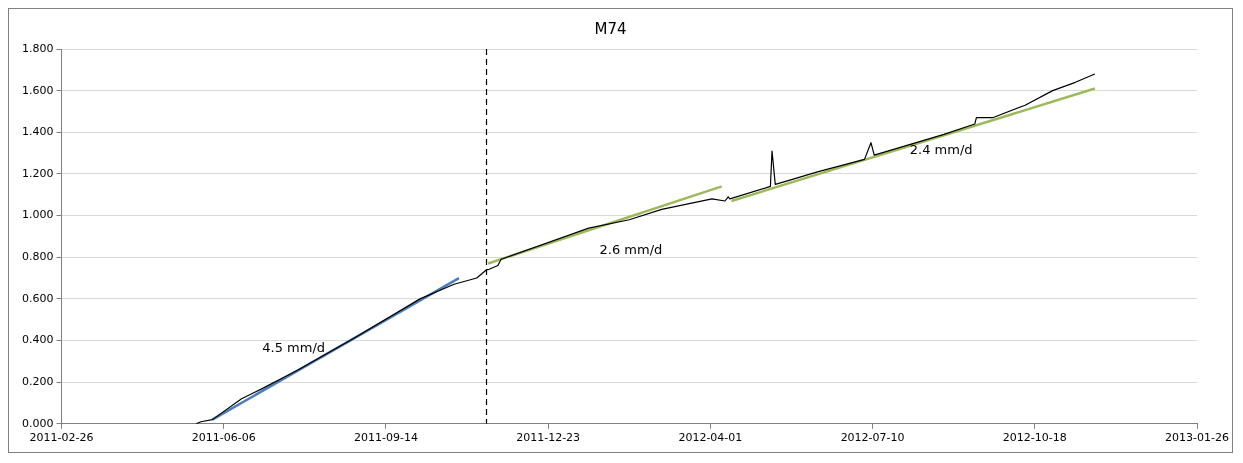 The height and width of the screenshot is (463, 1243). I want to click on x-tick-label: 2011-02-26, so click(61, 438).